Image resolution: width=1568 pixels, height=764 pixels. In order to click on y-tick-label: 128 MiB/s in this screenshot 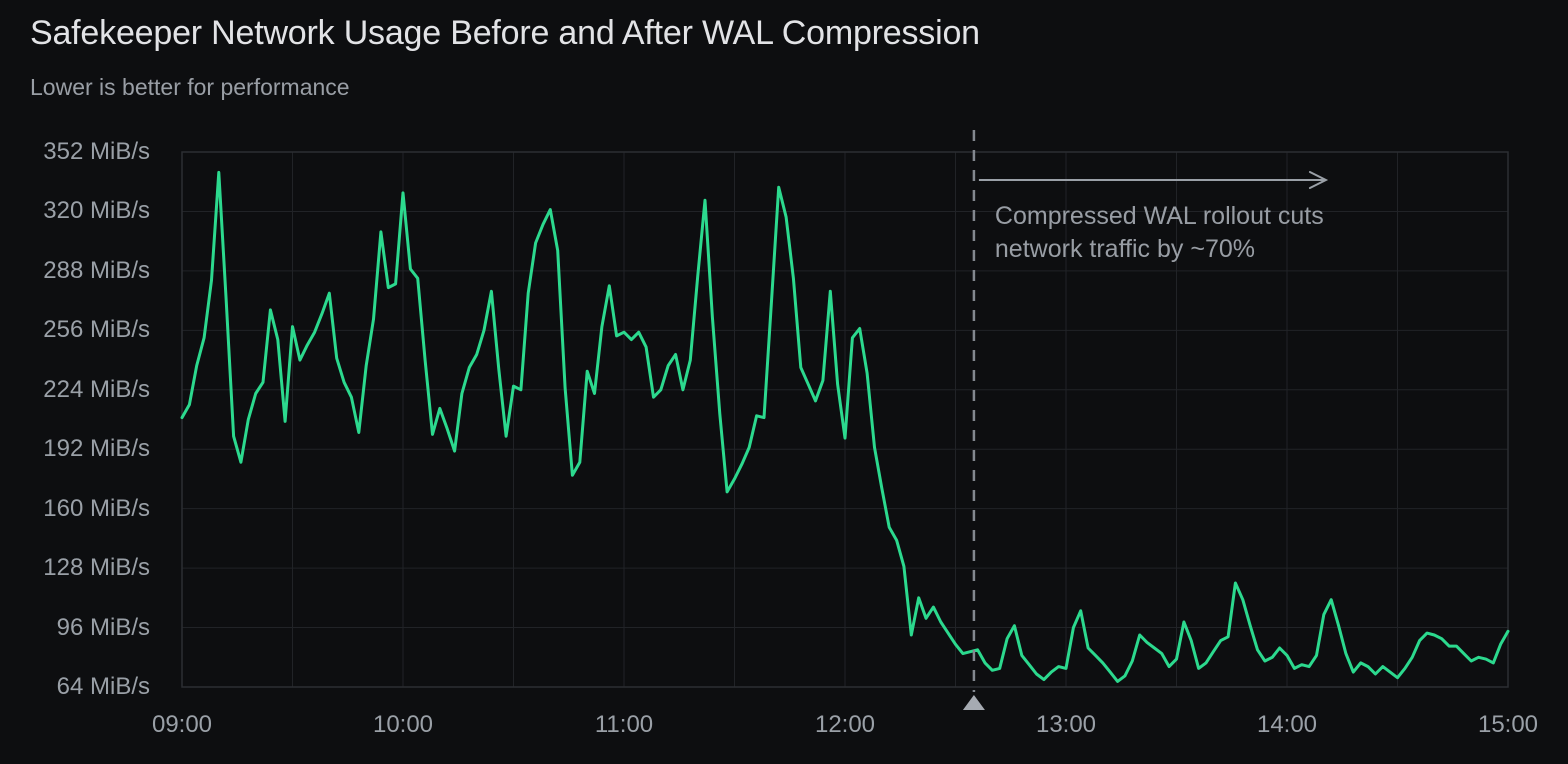, I will do `click(96, 568)`.